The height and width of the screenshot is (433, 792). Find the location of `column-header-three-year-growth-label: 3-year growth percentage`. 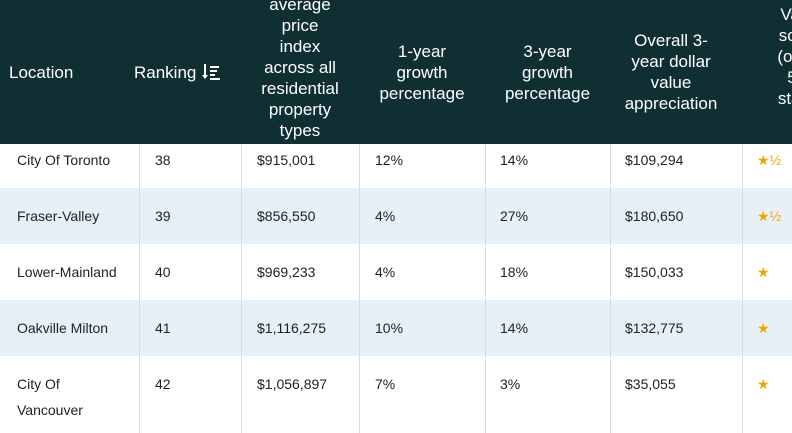

column-header-three-year-growth-label: 3-year growth percentage is located at coordinates (547, 72).